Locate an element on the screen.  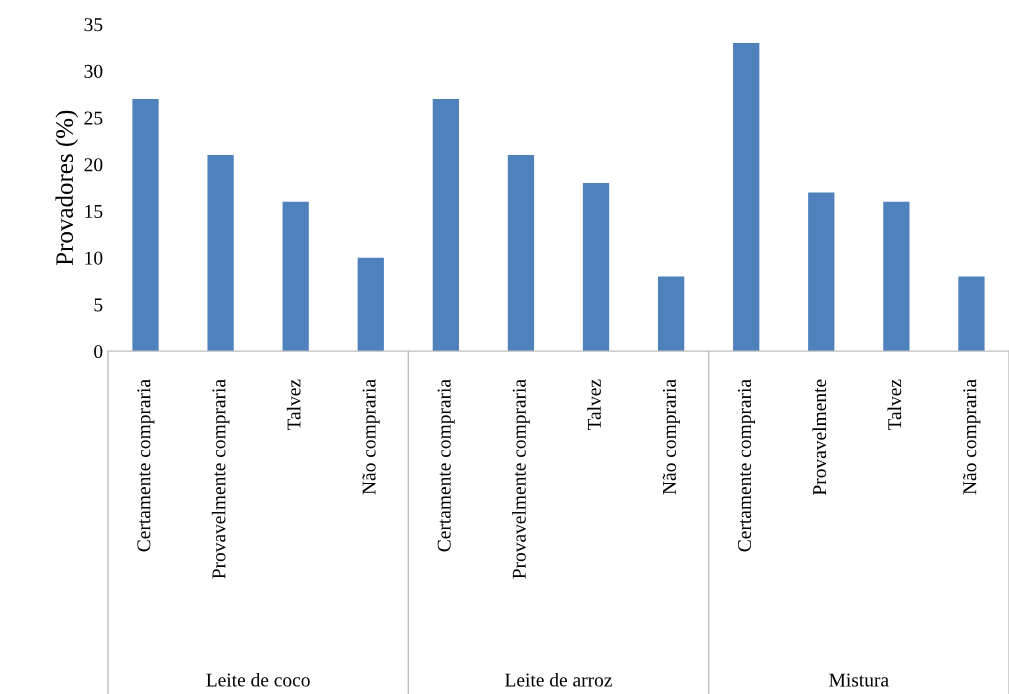
y-tick-label: 35 is located at coordinates (93, 25).